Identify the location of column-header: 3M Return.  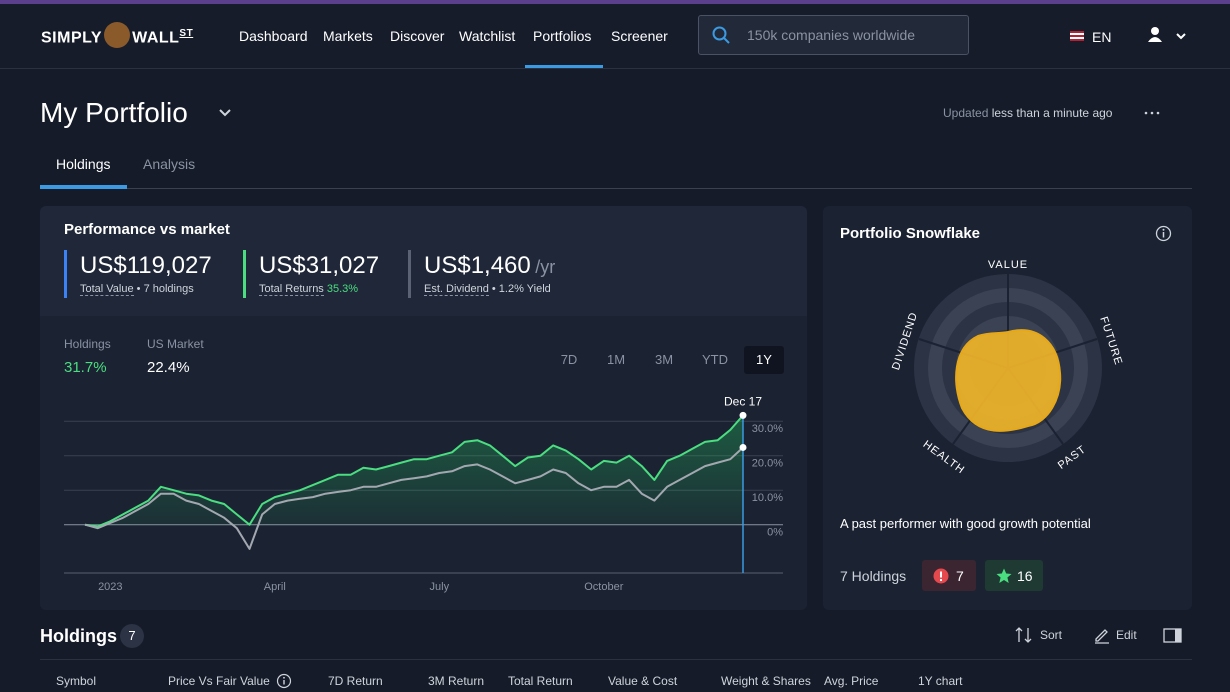
(456, 681).